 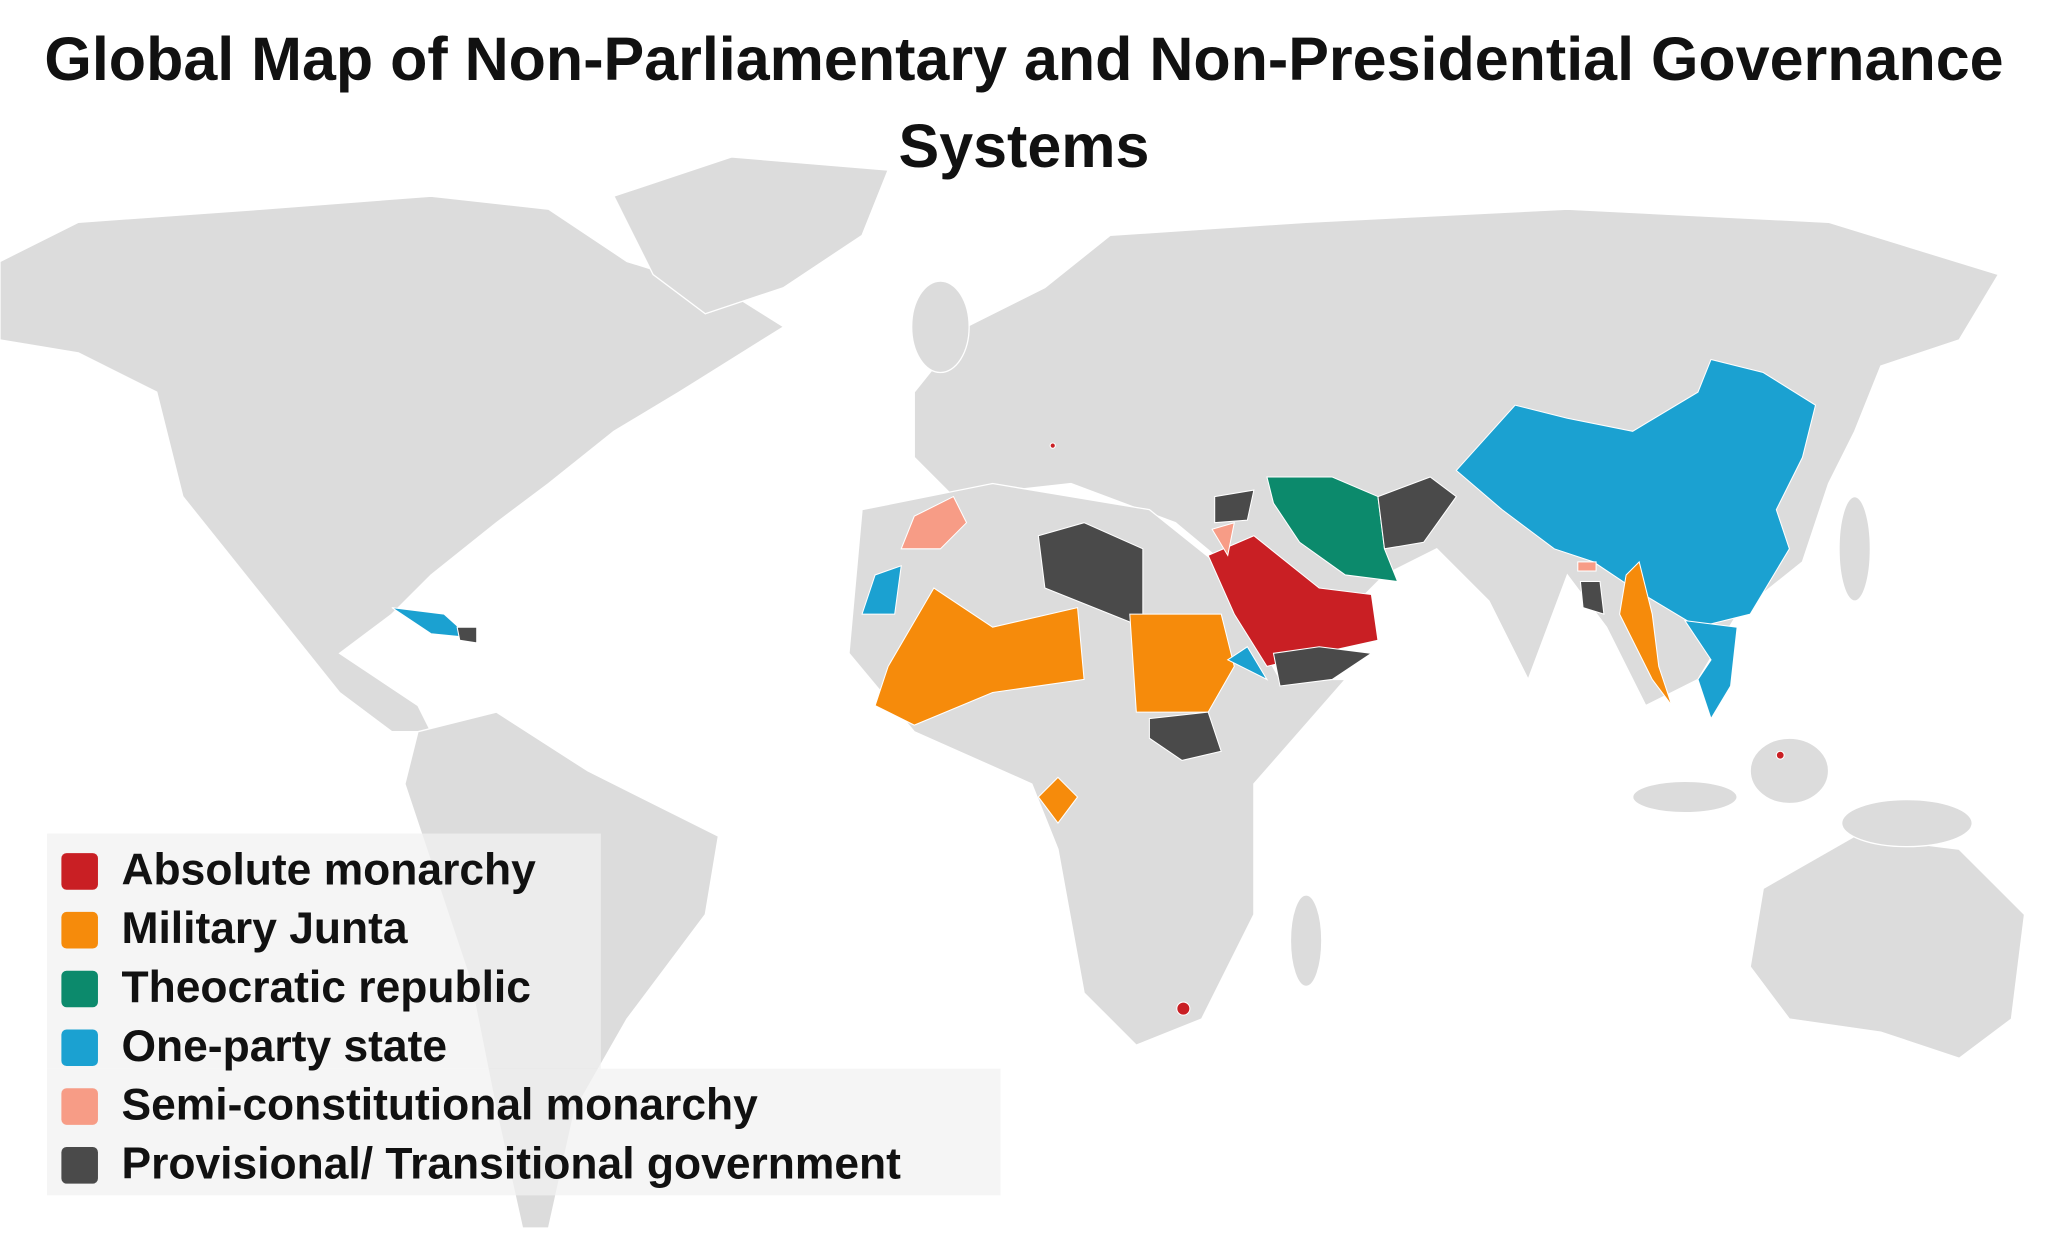 I want to click on legend-label: One-party state, so click(x=284, y=1046).